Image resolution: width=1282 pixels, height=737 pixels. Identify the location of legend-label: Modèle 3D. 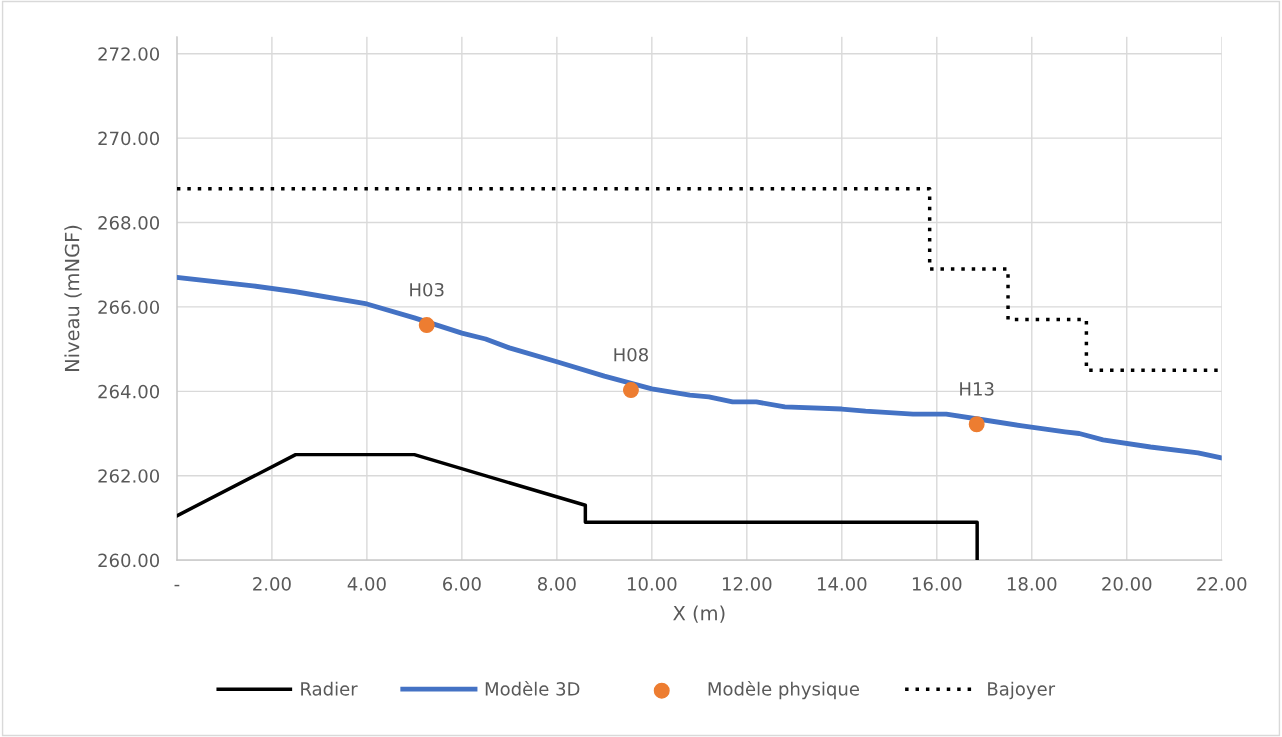
(532, 688).